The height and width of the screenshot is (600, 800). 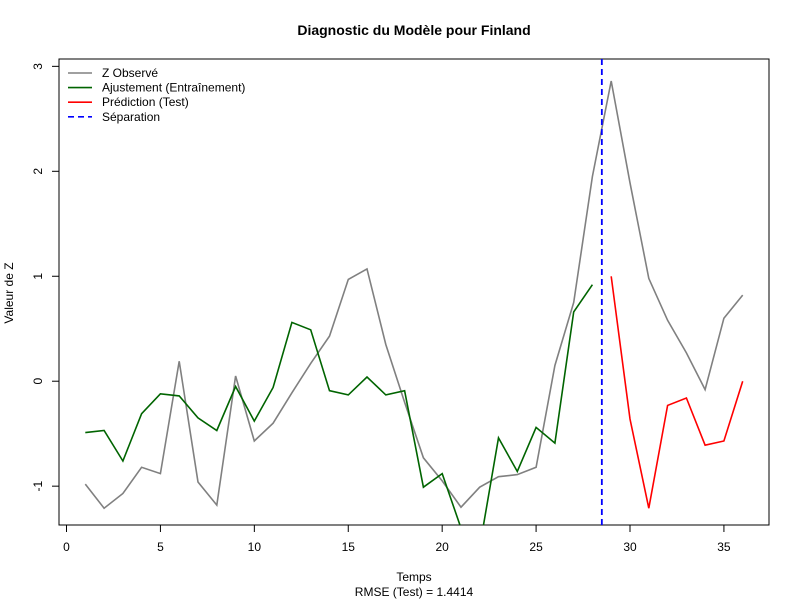 I want to click on x-tick-label: 5, so click(x=160, y=547).